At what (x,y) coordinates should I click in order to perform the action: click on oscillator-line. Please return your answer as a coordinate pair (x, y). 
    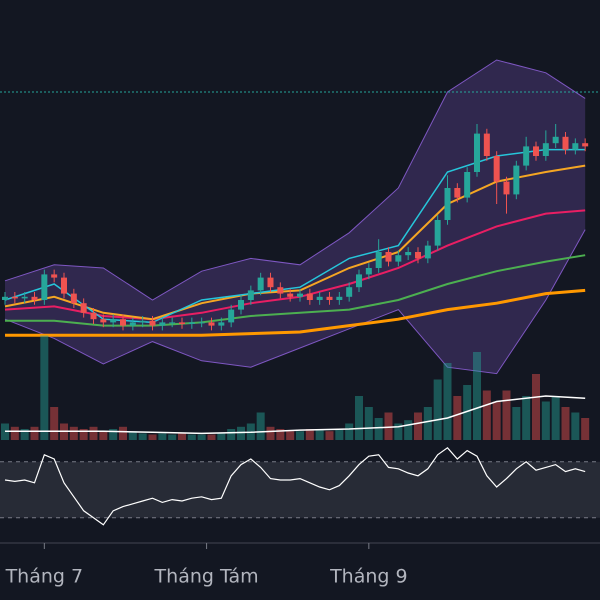
    Looking at the image, I should click on (295, 486).